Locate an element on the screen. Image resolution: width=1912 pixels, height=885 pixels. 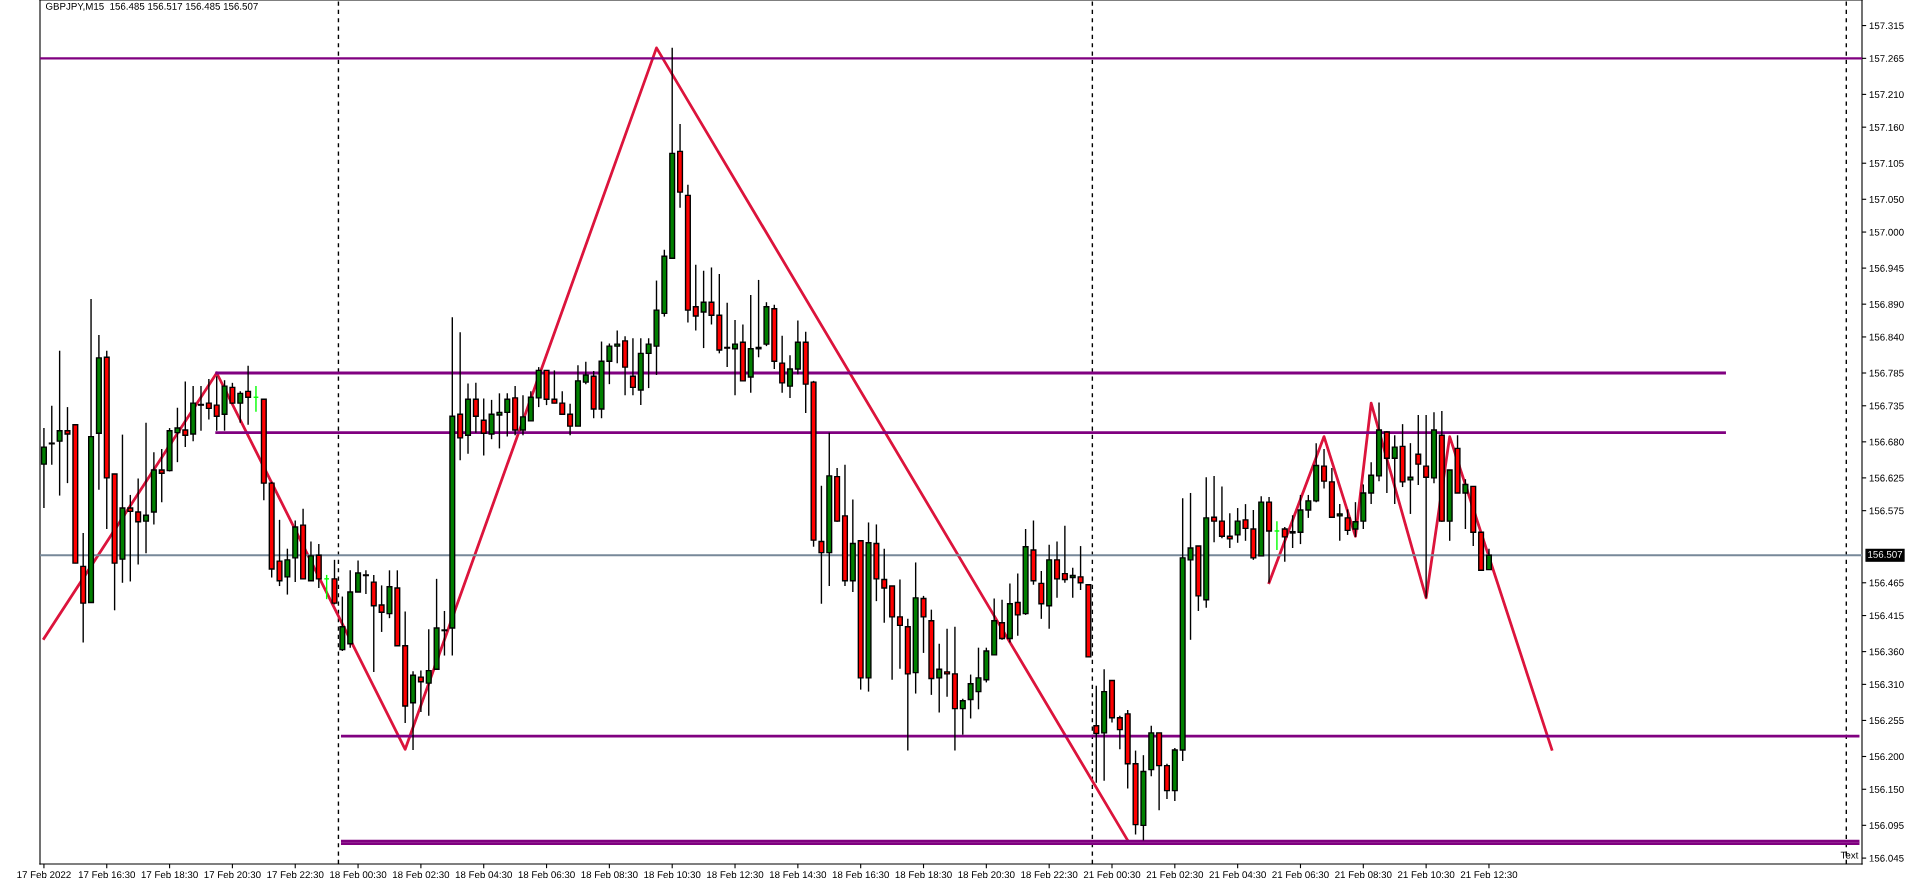
x-tick-label: 18 Feb 16:30 is located at coordinates (860, 874).